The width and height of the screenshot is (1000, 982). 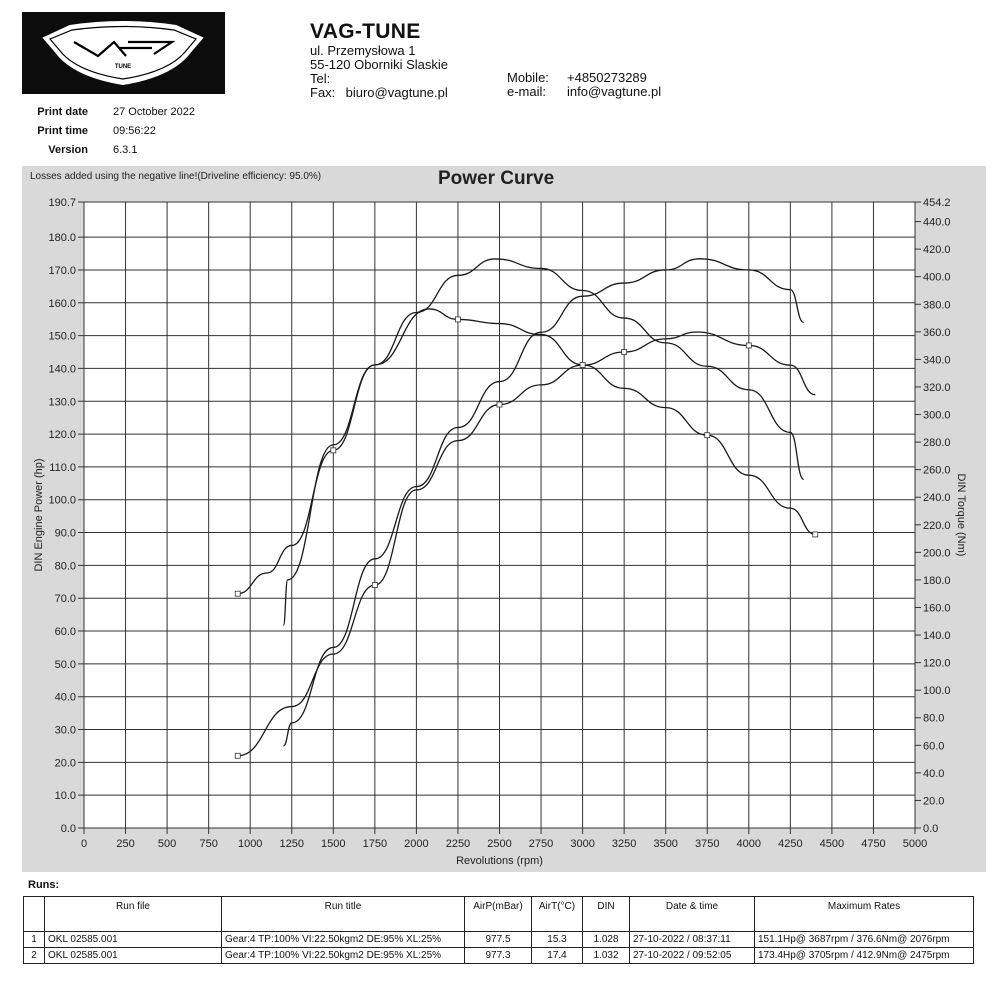 I want to click on print-time-label: Print time, so click(x=62, y=131).